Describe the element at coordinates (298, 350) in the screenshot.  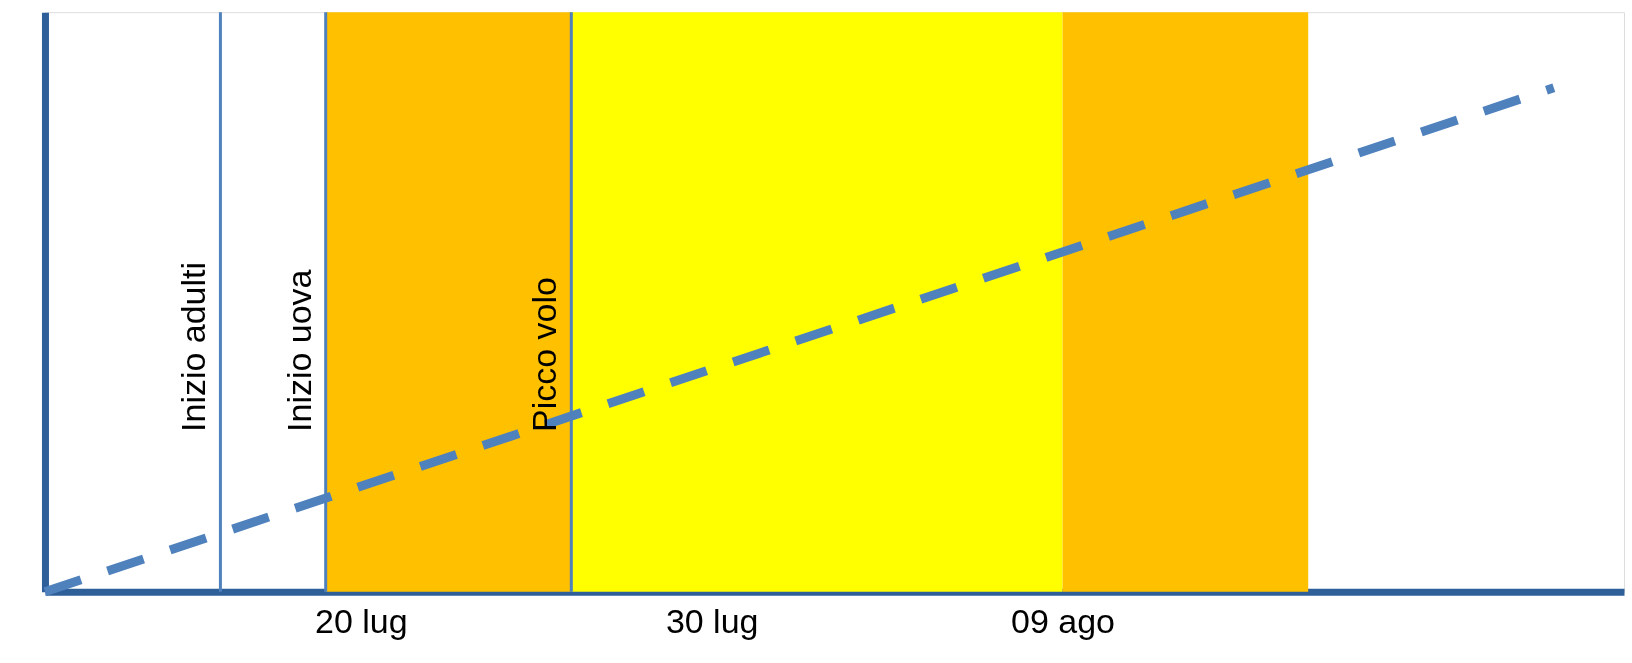
I see `ref-line-label: Inizio uova` at that location.